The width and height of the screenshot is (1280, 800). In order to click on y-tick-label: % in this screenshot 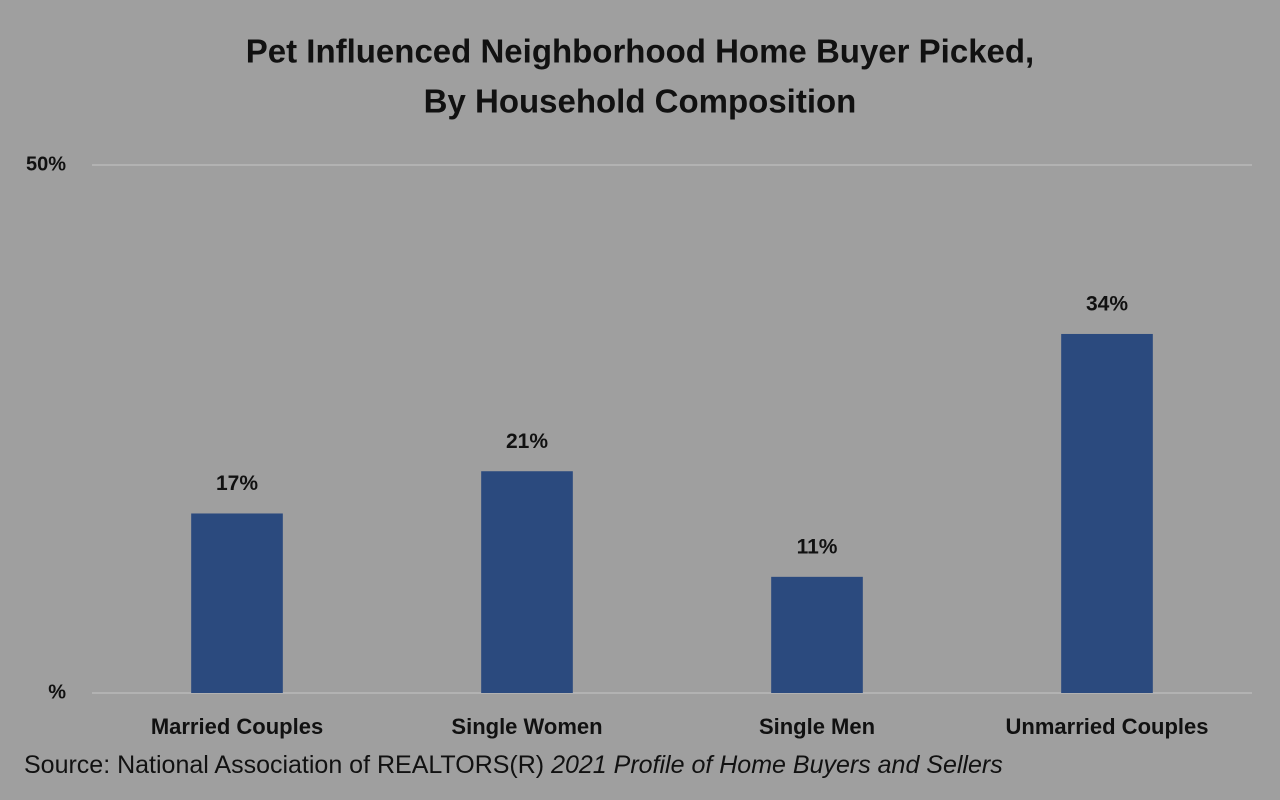, I will do `click(57, 692)`.